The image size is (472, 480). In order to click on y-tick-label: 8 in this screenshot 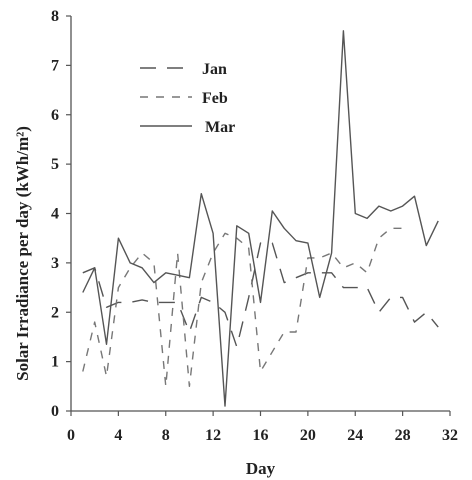, I will do `click(55, 16)`.